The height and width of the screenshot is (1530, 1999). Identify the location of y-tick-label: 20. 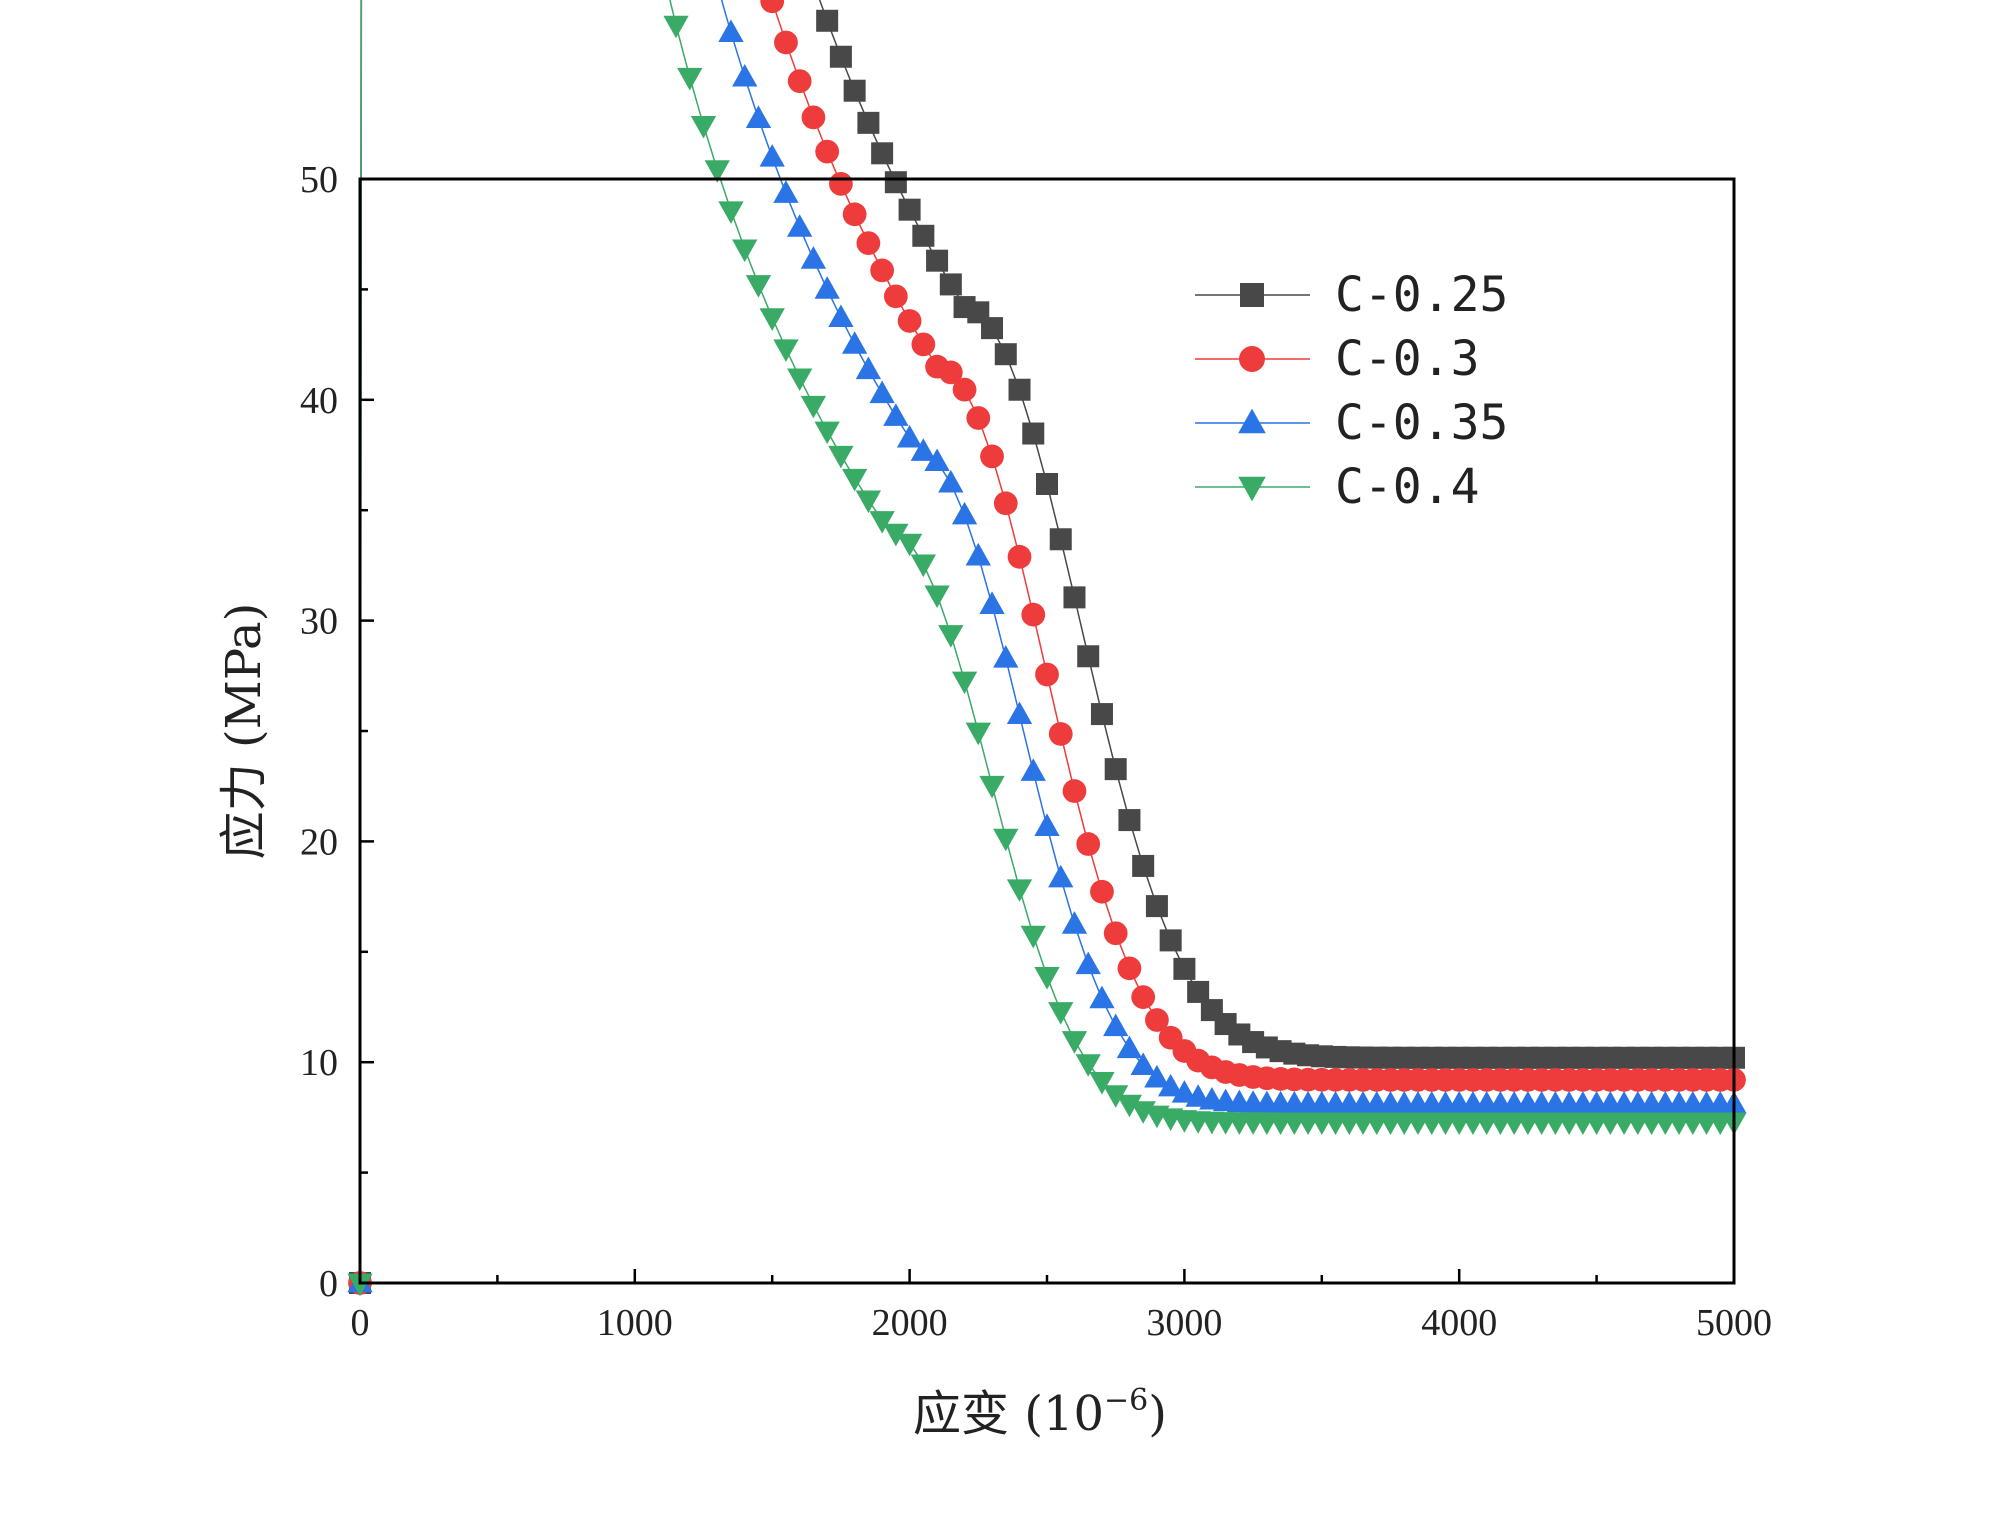
(319, 842).